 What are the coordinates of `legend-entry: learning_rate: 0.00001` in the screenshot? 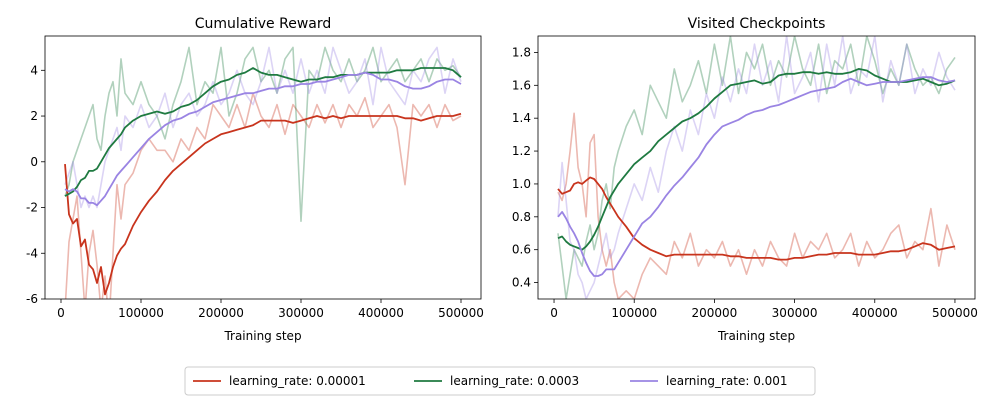 It's located at (279, 381).